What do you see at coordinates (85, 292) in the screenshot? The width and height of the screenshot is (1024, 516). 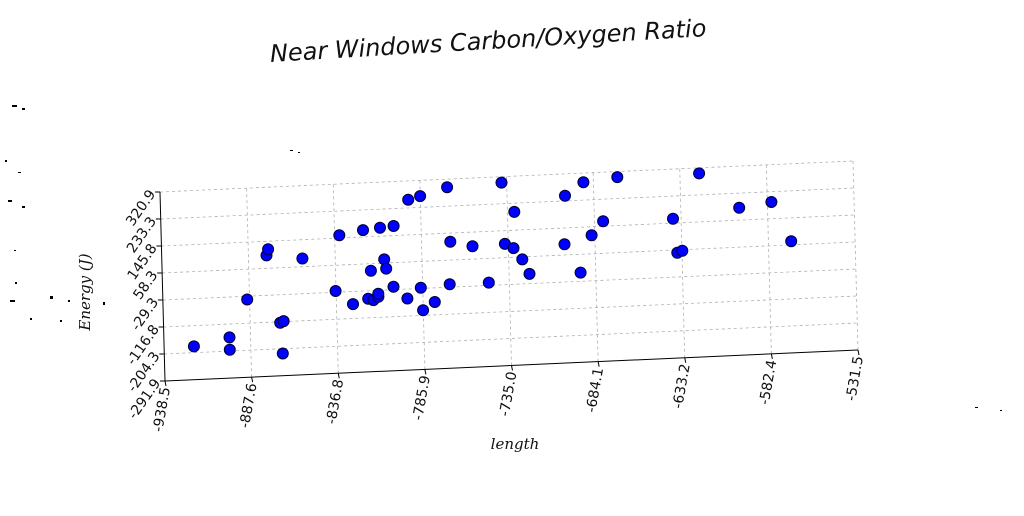 I see `y-axis-label: Energy (J)` at bounding box center [85, 292].